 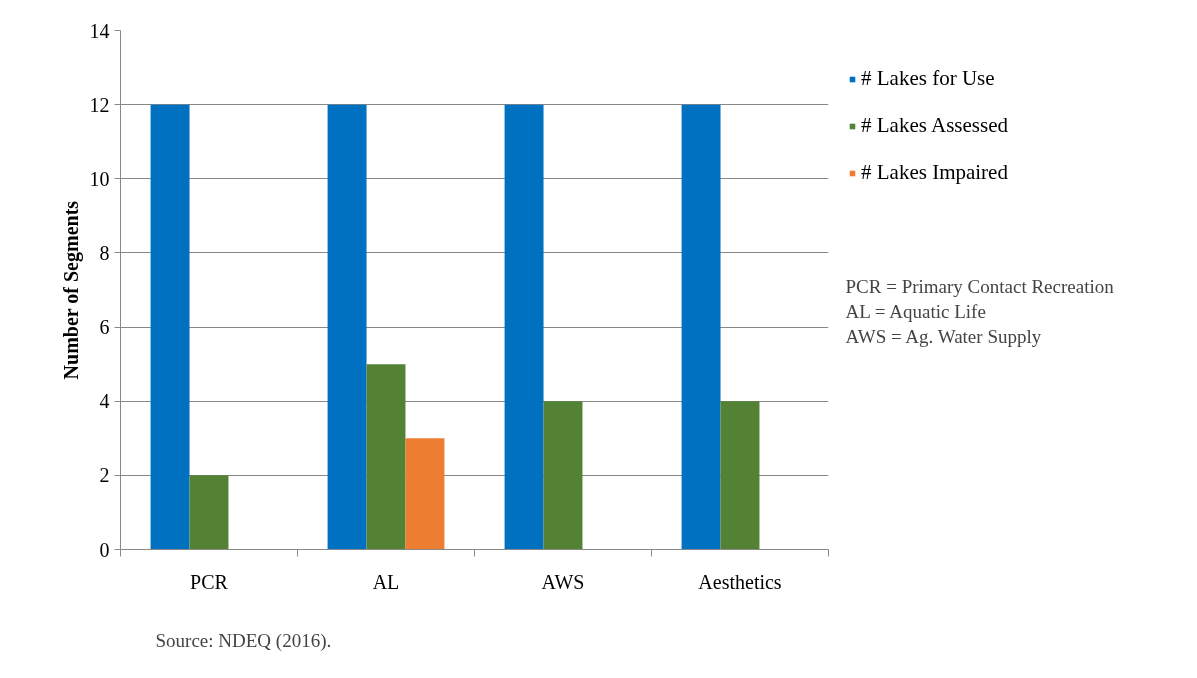 What do you see at coordinates (104, 252) in the screenshot?
I see `y-tick-label: 8` at bounding box center [104, 252].